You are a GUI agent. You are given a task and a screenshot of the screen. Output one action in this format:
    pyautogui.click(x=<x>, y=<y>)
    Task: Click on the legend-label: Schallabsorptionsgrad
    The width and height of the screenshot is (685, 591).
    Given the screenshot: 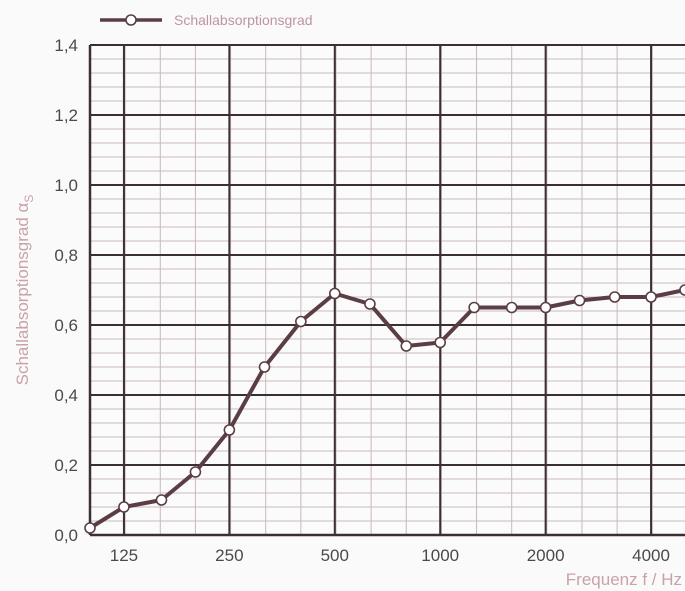 What is the action you would take?
    pyautogui.click(x=243, y=20)
    